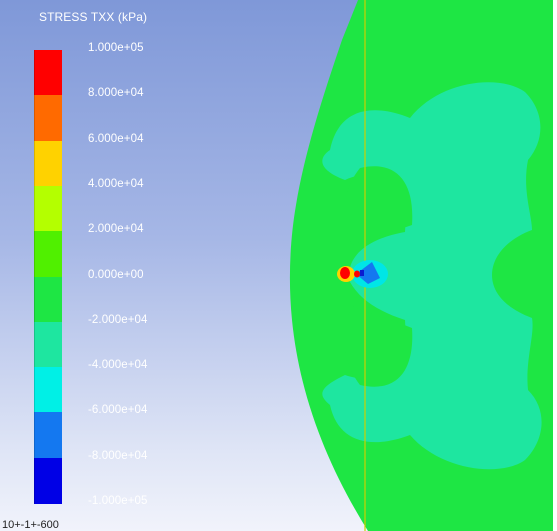 The width and height of the screenshot is (557, 531). I want to click on red-hotspot-right, so click(357, 274).